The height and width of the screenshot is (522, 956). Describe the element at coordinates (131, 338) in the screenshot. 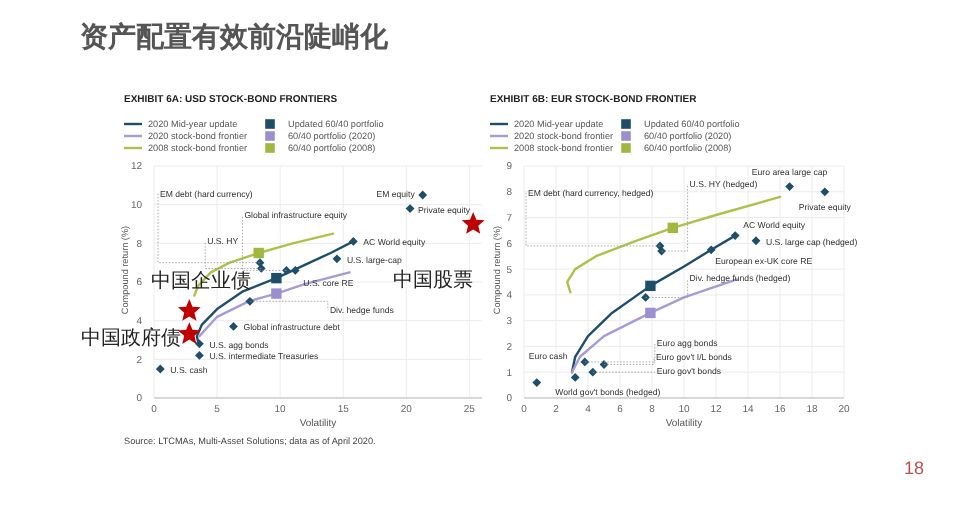

I see `annotation: 中国政府债` at that location.